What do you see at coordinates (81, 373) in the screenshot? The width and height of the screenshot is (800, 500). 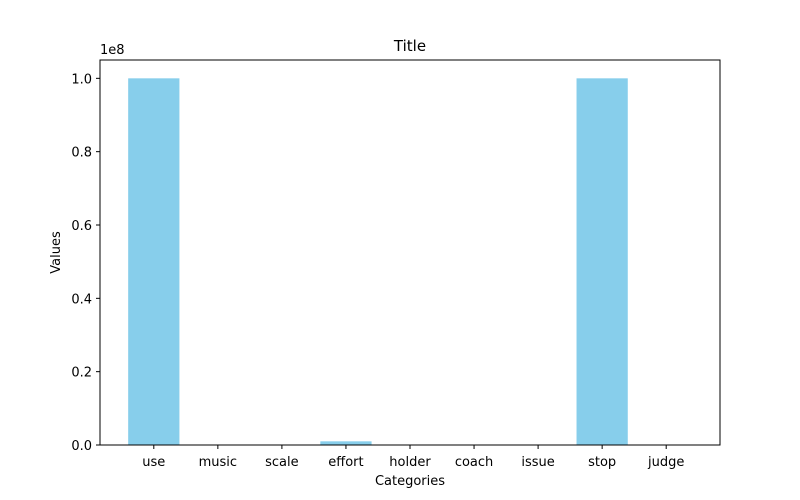 I see `y-tick-label-1: 0.2` at bounding box center [81, 373].